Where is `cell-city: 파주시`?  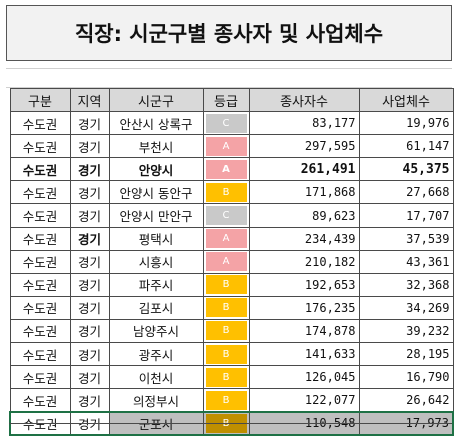 cell-city: 파주시 is located at coordinates (156, 284).